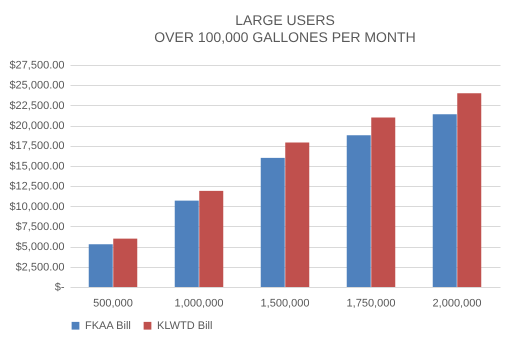  What do you see at coordinates (199, 304) in the screenshot?
I see `x-tick-label: 1,000,000` at bounding box center [199, 304].